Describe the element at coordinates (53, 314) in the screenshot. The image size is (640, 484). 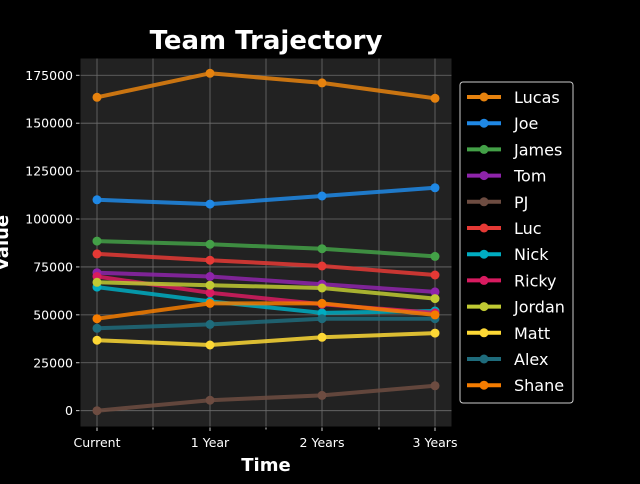
I see `y-tick-label: 50000` at that location.